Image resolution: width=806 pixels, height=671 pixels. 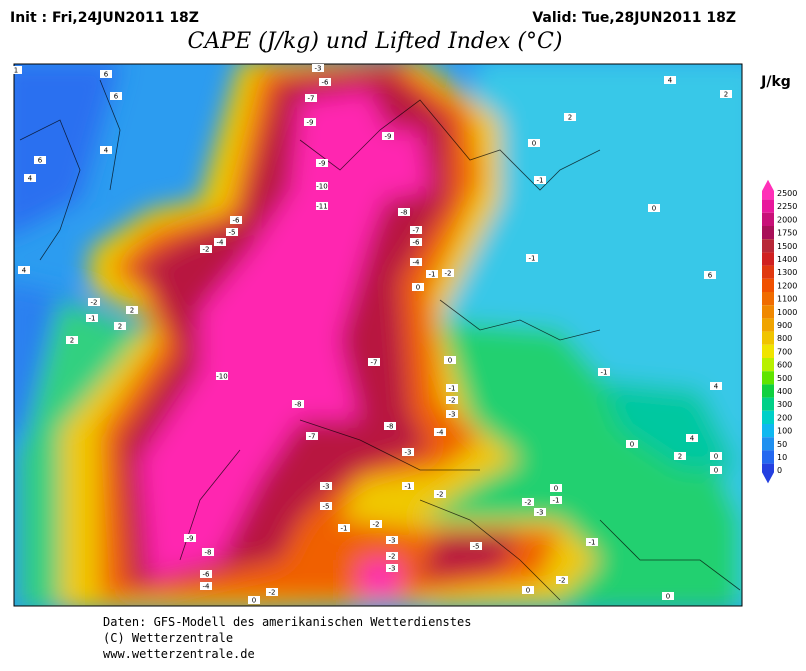 I want to click on colorbar-label: 0, so click(x=779, y=470).